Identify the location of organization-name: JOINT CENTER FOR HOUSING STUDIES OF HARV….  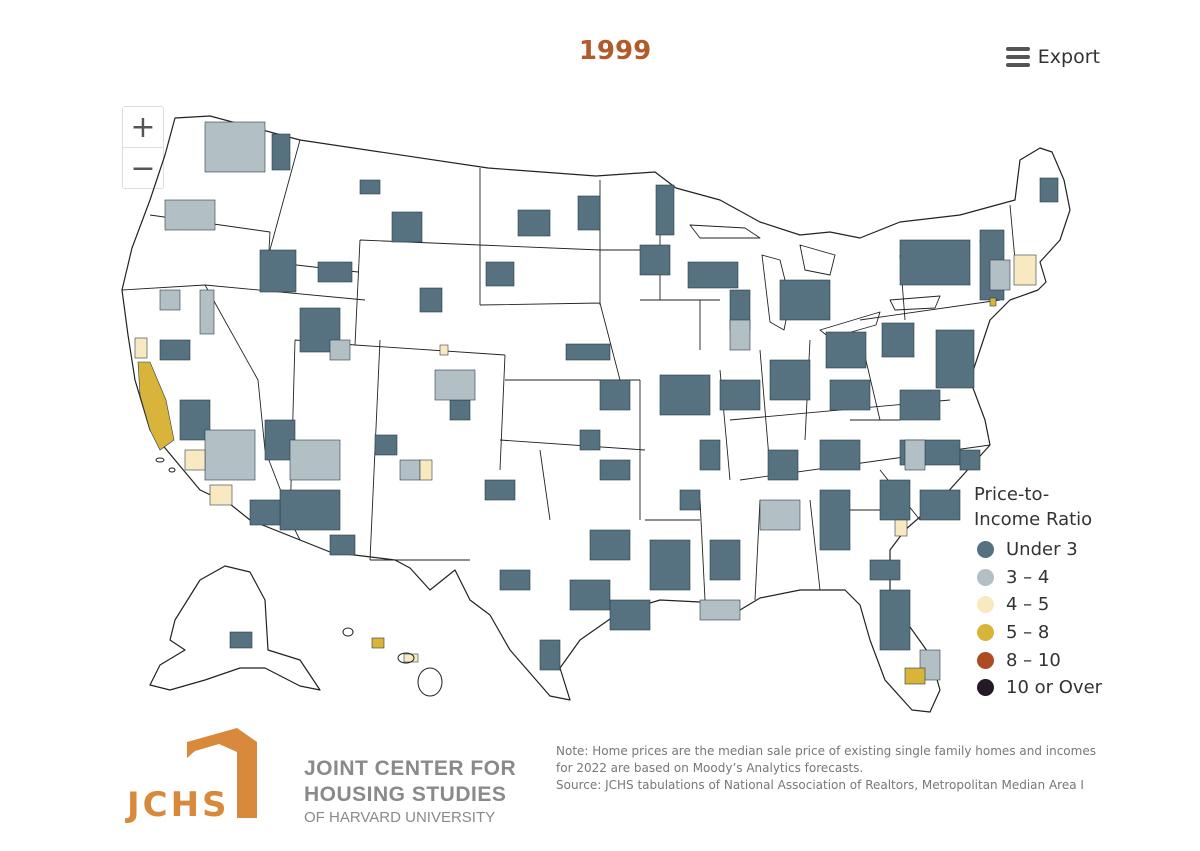
(410, 792).